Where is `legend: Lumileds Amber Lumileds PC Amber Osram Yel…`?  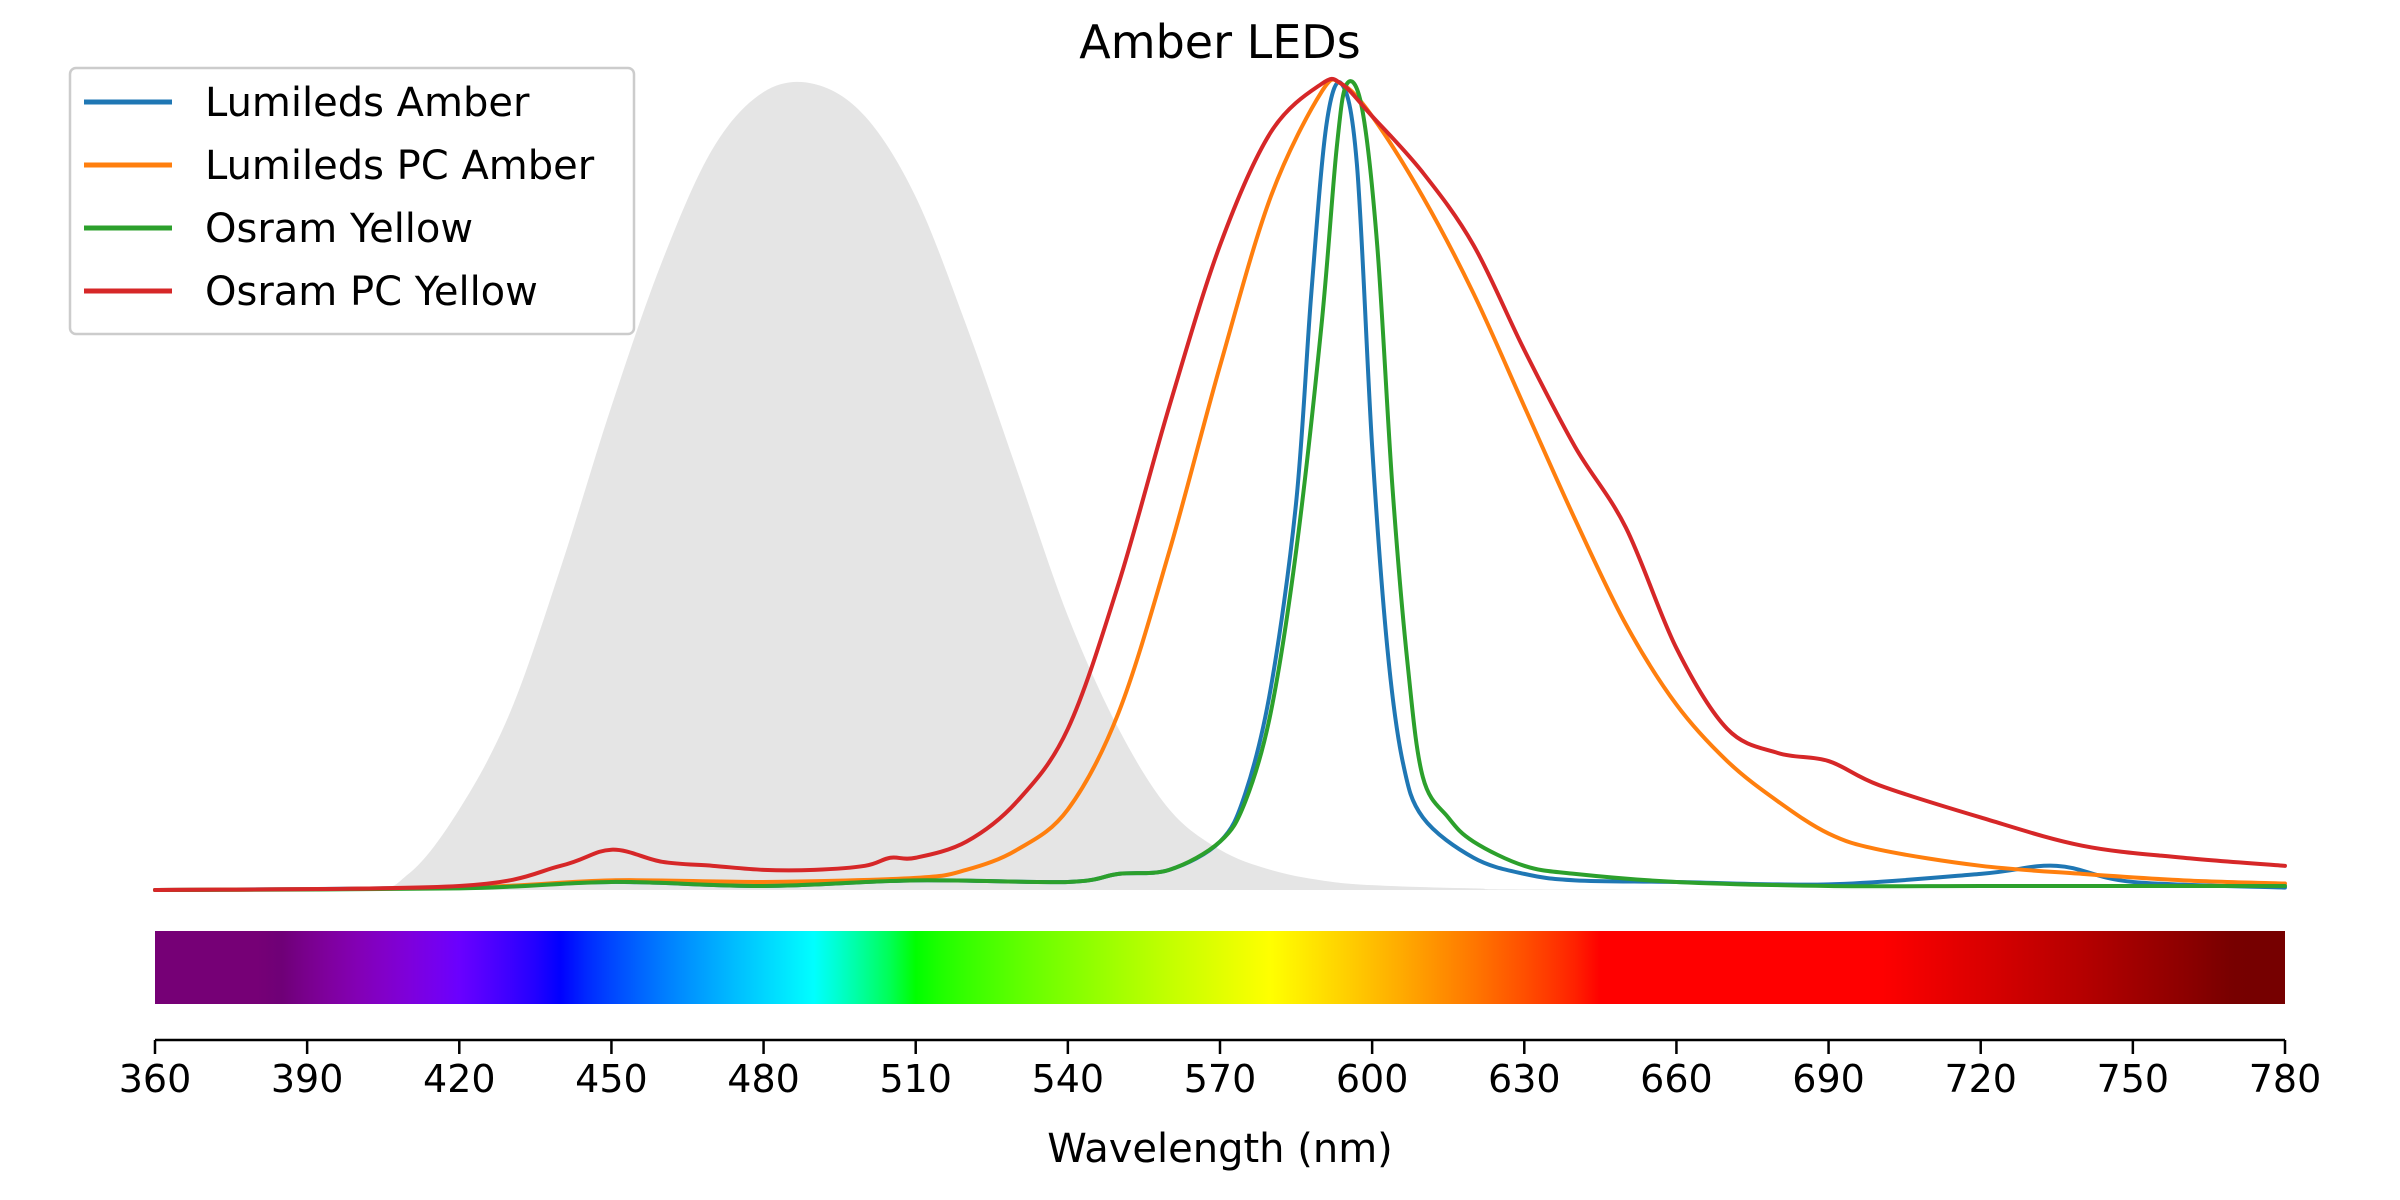 legend: Lumileds Amber Lumileds PC Amber Osram Yel… is located at coordinates (352, 201).